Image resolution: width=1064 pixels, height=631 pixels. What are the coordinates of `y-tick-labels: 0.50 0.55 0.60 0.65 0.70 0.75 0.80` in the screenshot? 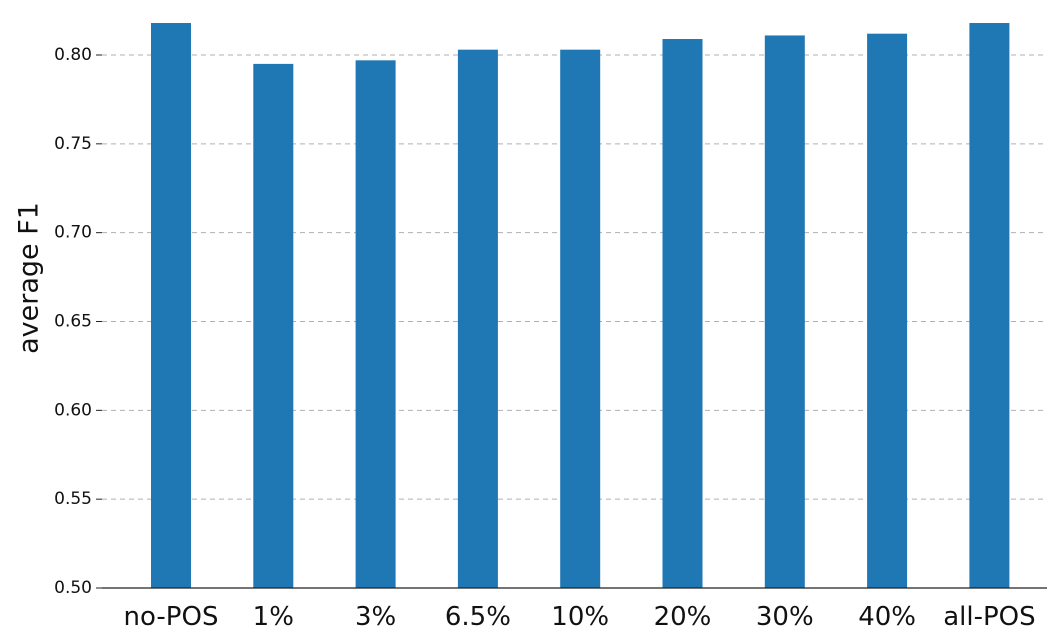 It's located at (73, 321).